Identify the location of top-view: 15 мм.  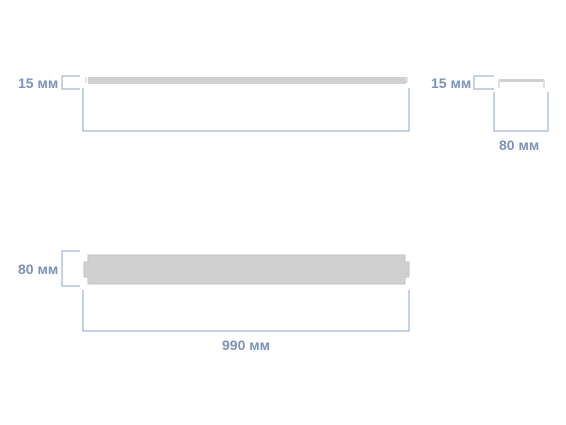
(214, 103).